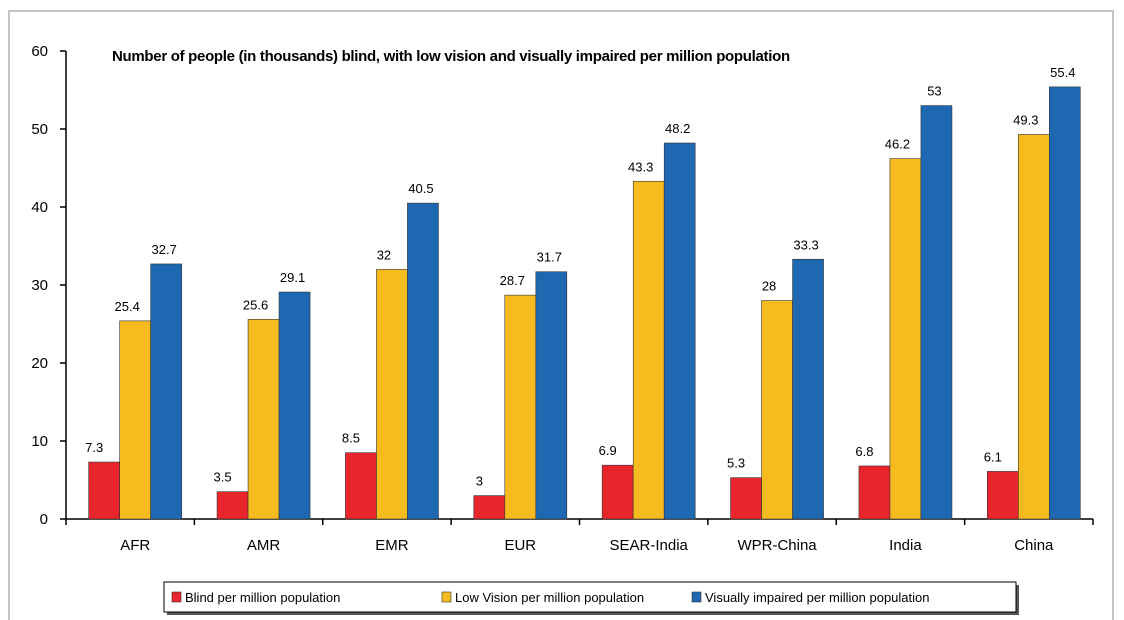  What do you see at coordinates (520, 545) in the screenshot?
I see `x-tick-label: EUR` at bounding box center [520, 545].